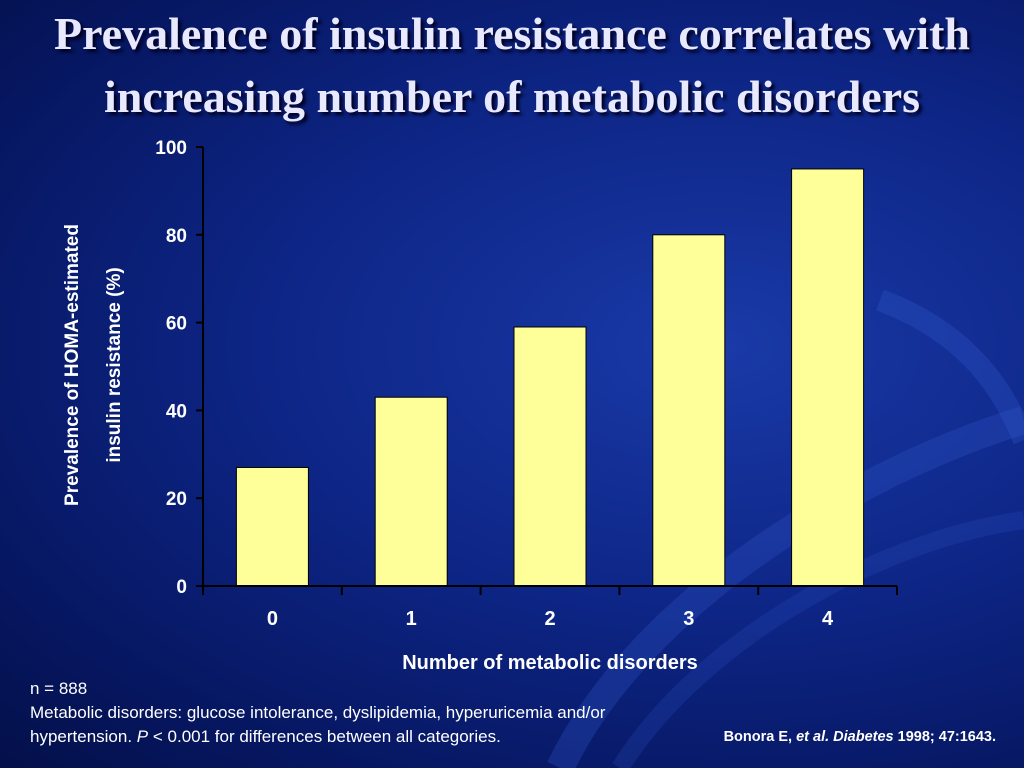  I want to click on y-tick-label-60: 60, so click(176, 324).